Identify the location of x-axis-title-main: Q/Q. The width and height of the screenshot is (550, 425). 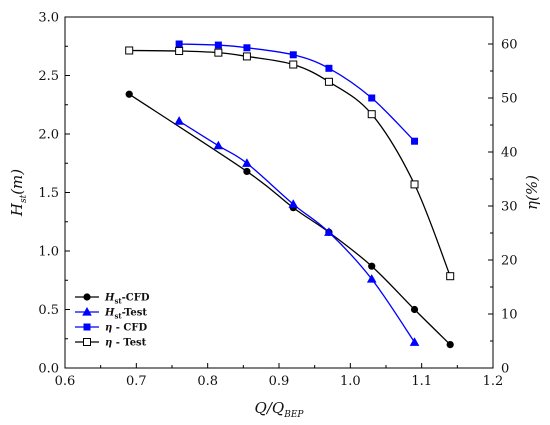
(270, 408).